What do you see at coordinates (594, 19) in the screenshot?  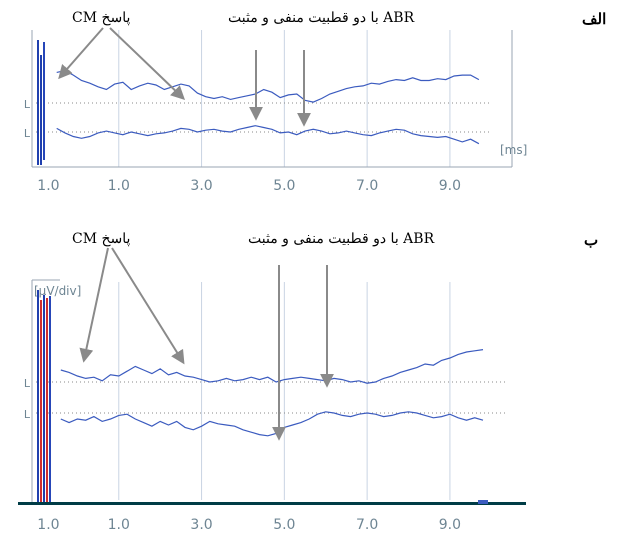 I see `panel-a-letter: الف` at bounding box center [594, 19].